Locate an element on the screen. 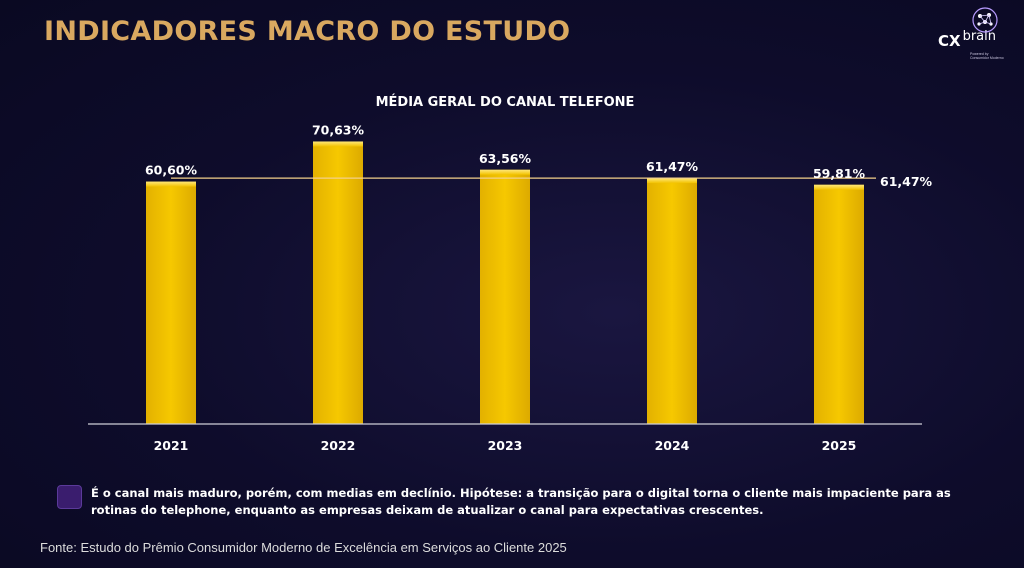 This screenshot has width=1024, height=568. average-label: 61,47% is located at coordinates (906, 181).